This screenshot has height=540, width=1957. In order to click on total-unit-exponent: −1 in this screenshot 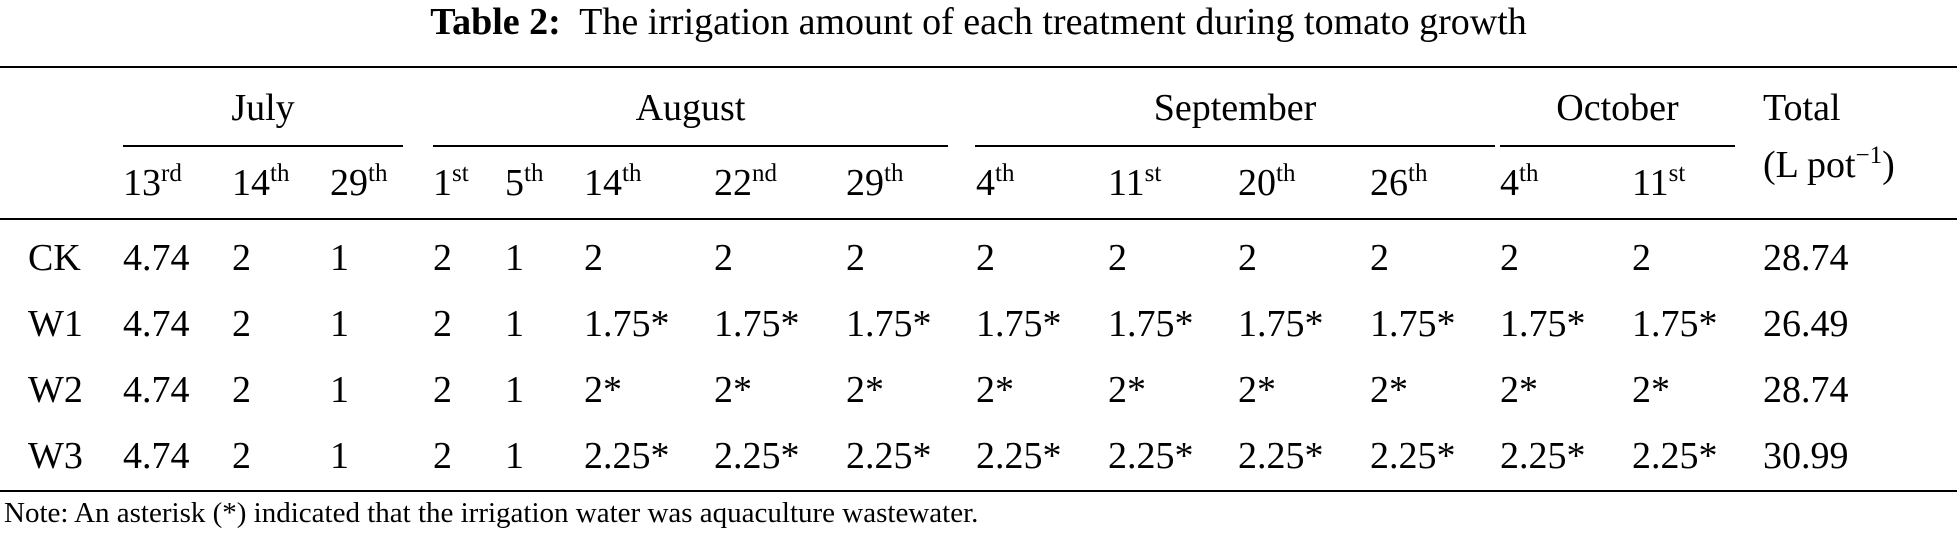, I will do `click(1869, 155)`.